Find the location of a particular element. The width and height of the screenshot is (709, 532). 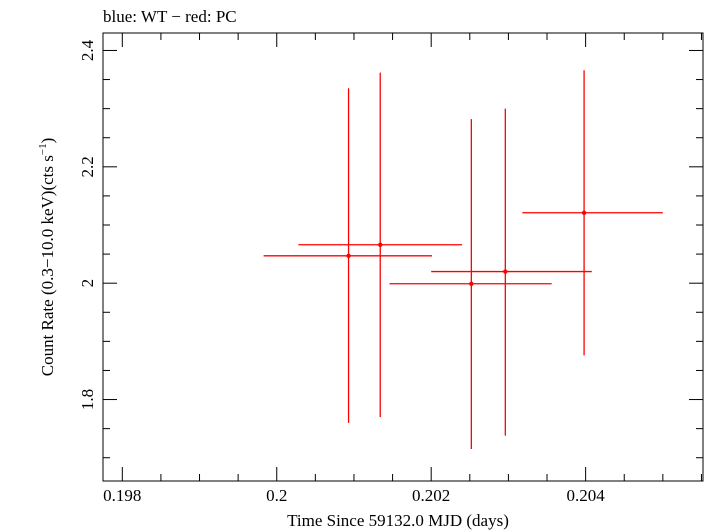

x-tick-label: 0.202 is located at coordinates (431, 495).